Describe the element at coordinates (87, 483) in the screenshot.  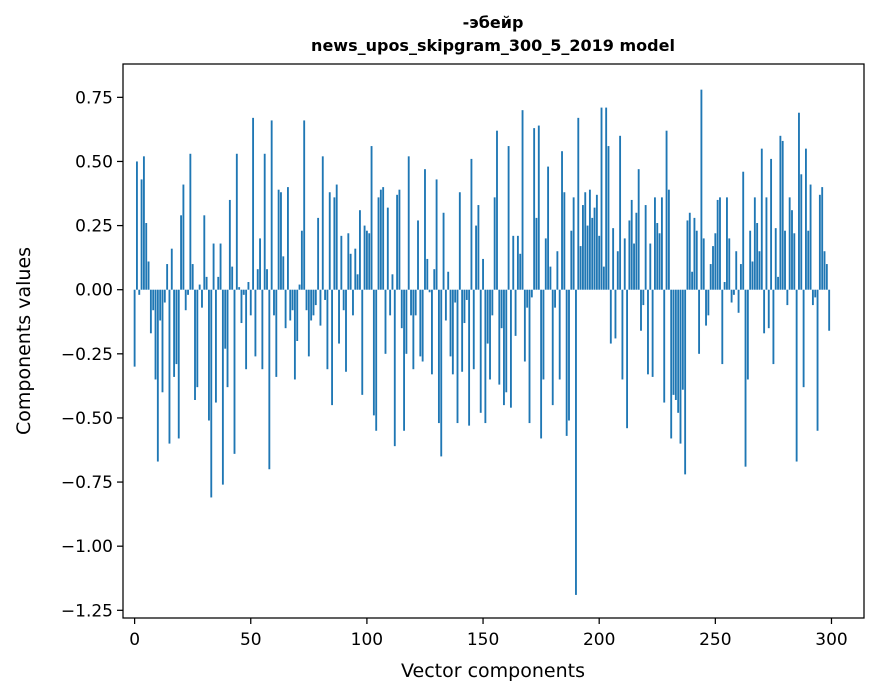
I see `y-tick-label: −0.75` at that location.